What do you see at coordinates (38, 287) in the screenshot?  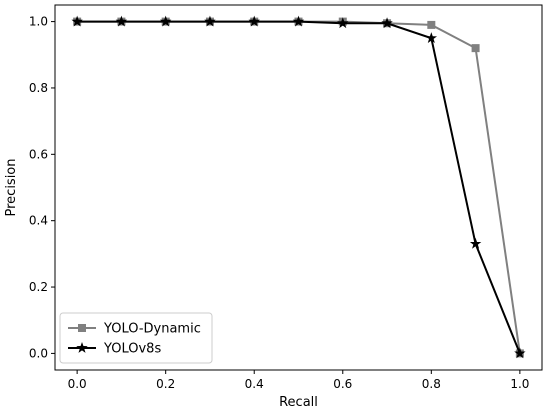 I see `y-tick-label: 0.2` at bounding box center [38, 287].